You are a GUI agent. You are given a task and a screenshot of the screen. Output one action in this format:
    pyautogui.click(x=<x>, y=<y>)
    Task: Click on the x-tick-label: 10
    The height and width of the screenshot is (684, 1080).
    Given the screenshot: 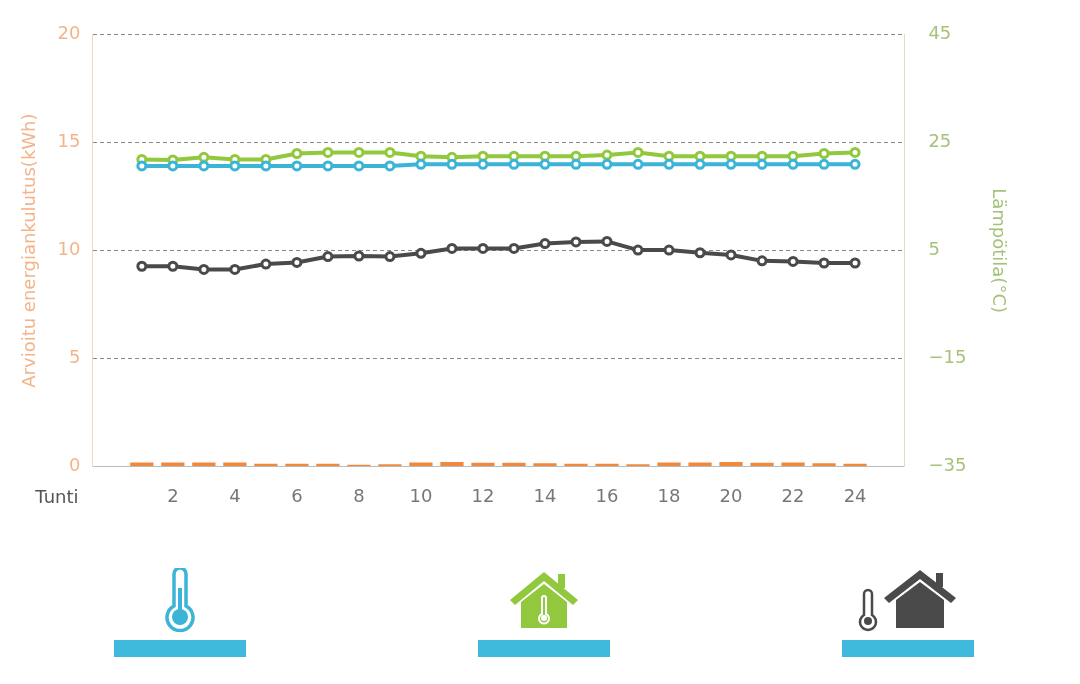 What is the action you would take?
    pyautogui.click(x=421, y=495)
    